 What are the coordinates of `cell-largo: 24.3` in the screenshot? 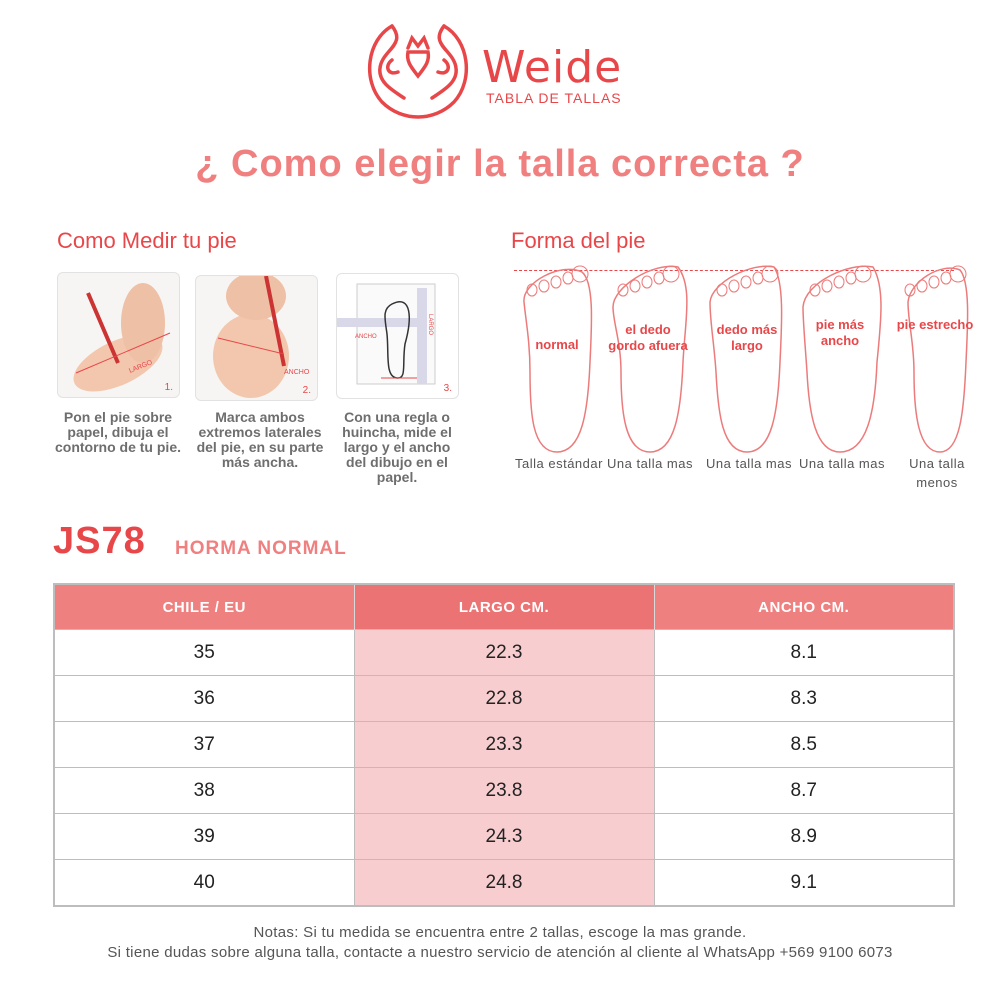 It's located at (504, 836).